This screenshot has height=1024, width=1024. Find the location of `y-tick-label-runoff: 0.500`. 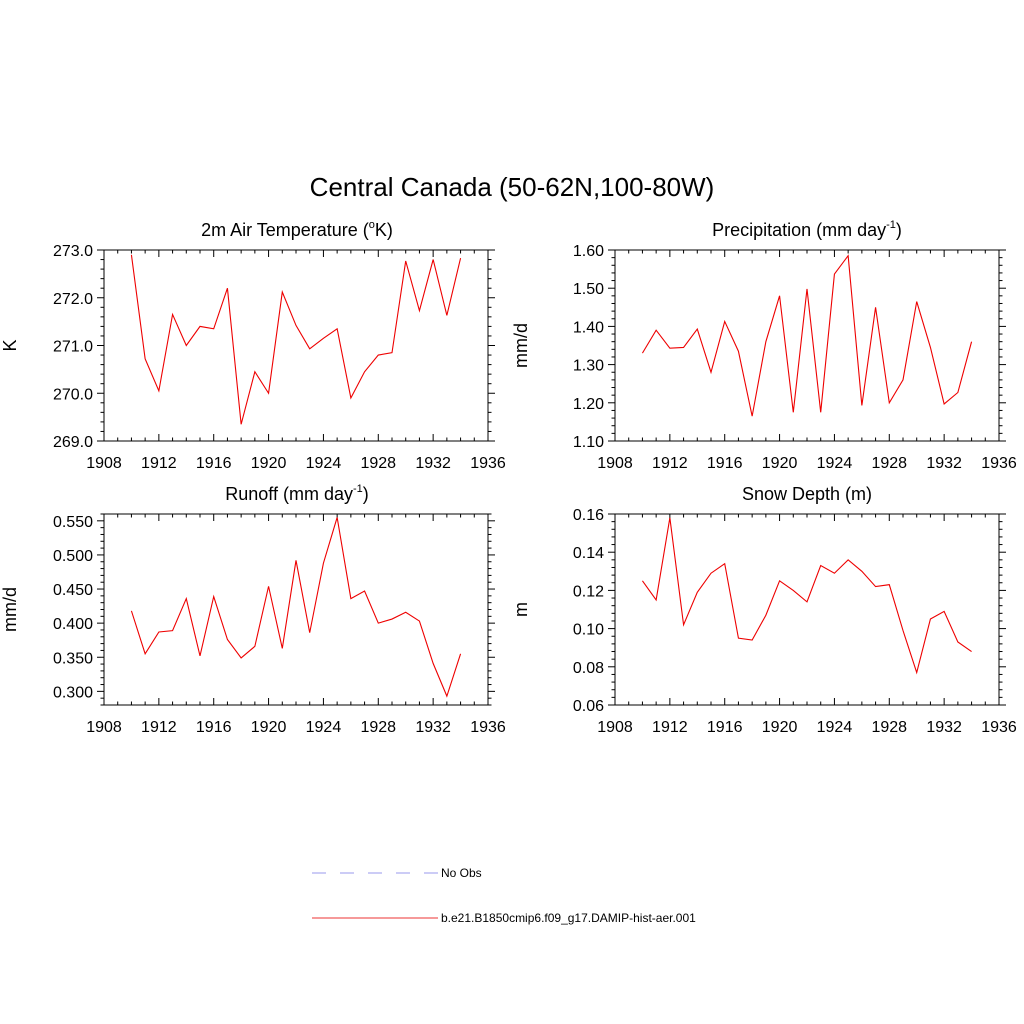

y-tick-label-runoff: 0.500 is located at coordinates (73, 556).